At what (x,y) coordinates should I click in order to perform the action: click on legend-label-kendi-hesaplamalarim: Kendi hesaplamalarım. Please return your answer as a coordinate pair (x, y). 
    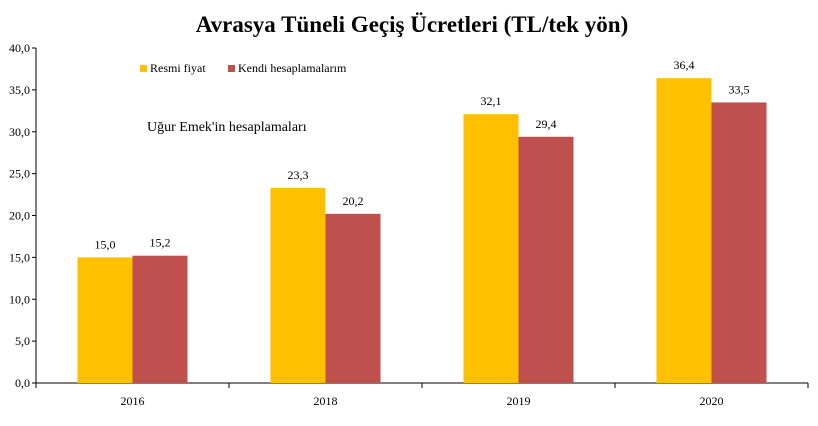
    Looking at the image, I should click on (292, 68).